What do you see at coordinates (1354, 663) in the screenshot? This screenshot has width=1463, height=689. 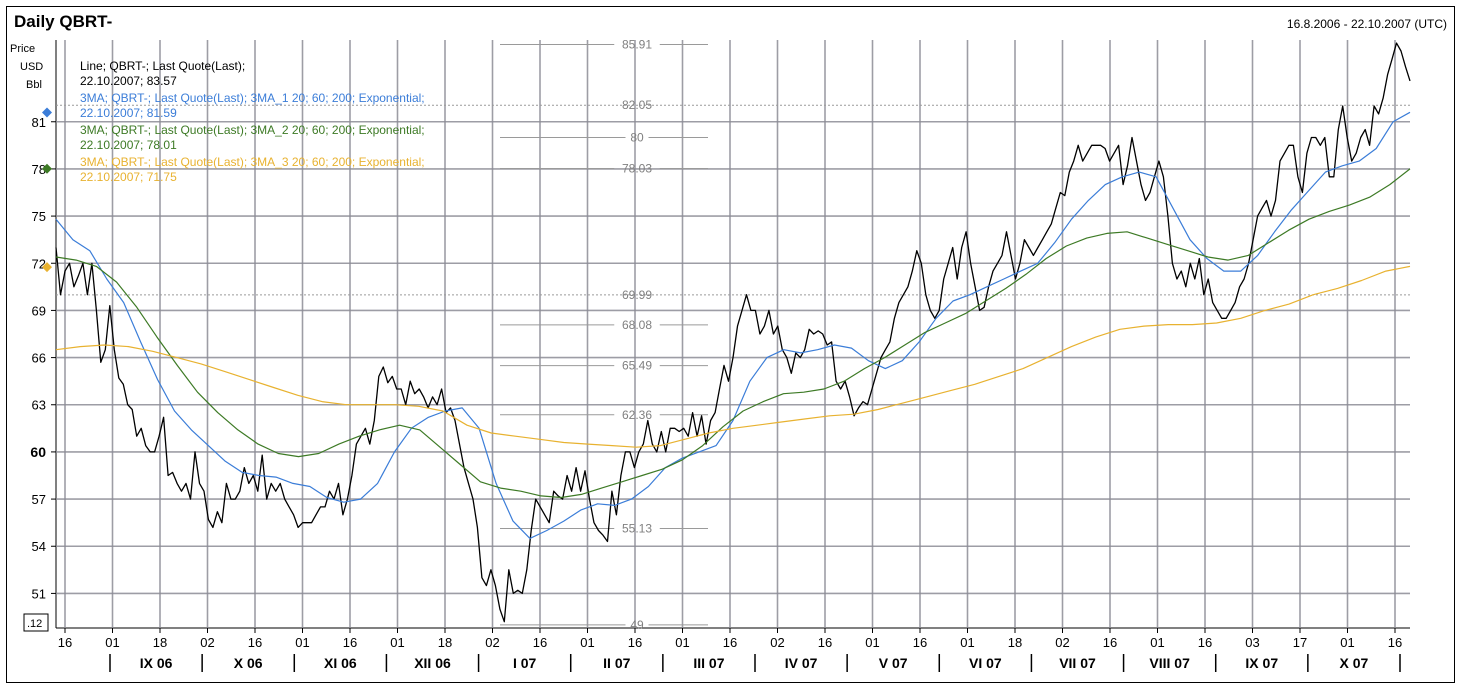 I see `month-label: X 07` at bounding box center [1354, 663].